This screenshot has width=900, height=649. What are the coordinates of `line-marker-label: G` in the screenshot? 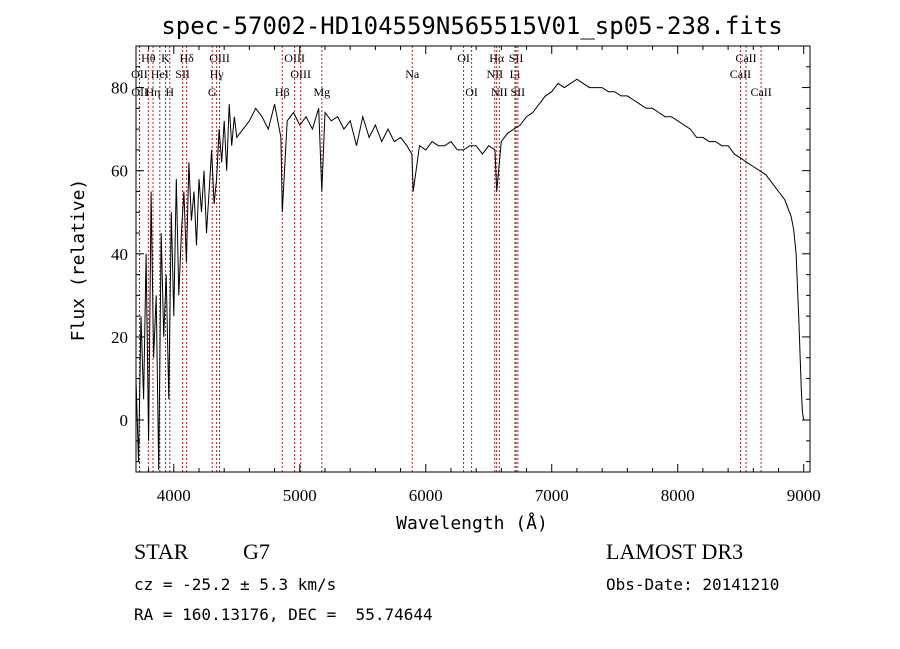 It's located at (212, 92).